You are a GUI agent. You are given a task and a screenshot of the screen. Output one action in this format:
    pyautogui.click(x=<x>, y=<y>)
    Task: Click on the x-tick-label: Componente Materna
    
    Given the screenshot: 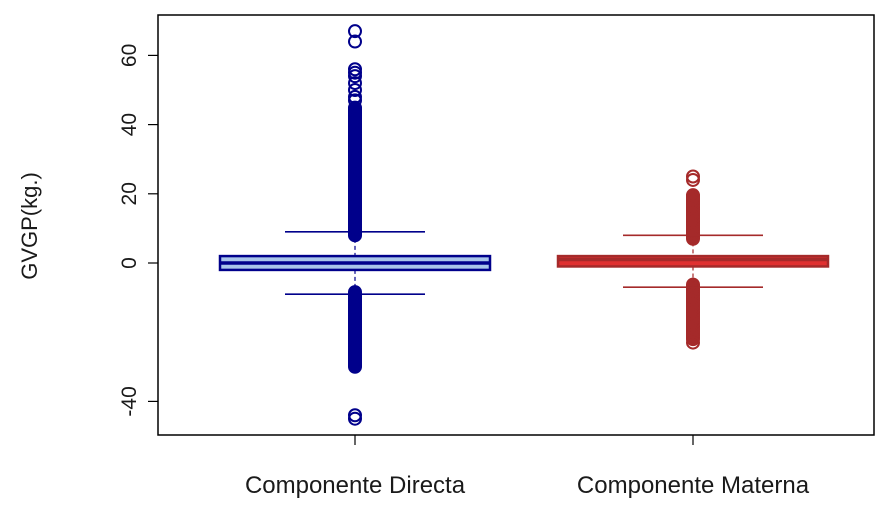 What is the action you would take?
    pyautogui.click(x=693, y=485)
    